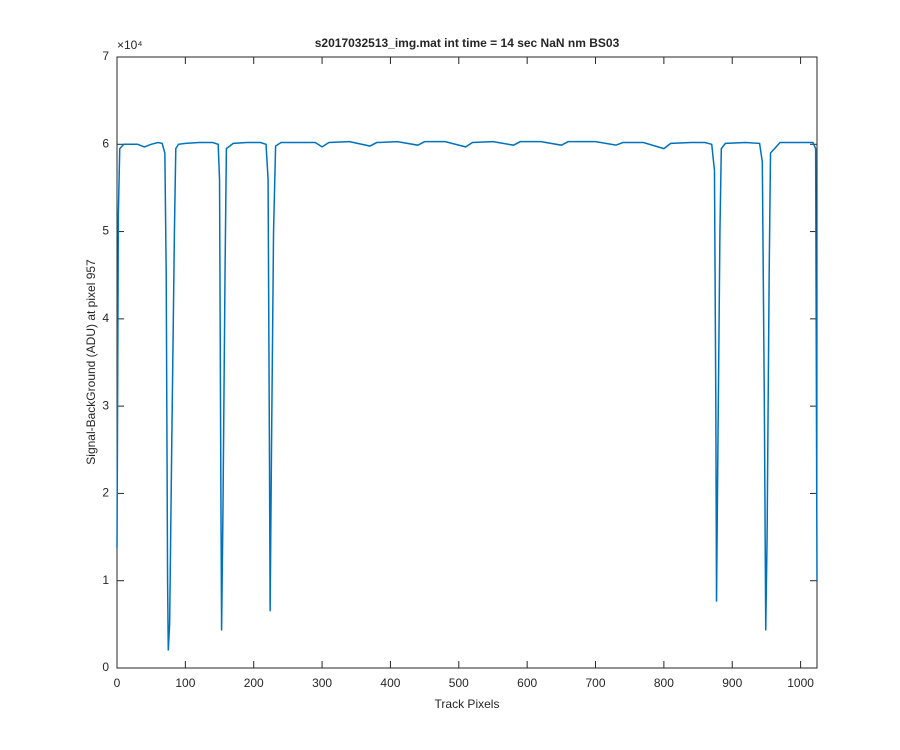 This screenshot has width=900, height=750. What do you see at coordinates (254, 683) in the screenshot?
I see `x-tick-label: 200` at bounding box center [254, 683].